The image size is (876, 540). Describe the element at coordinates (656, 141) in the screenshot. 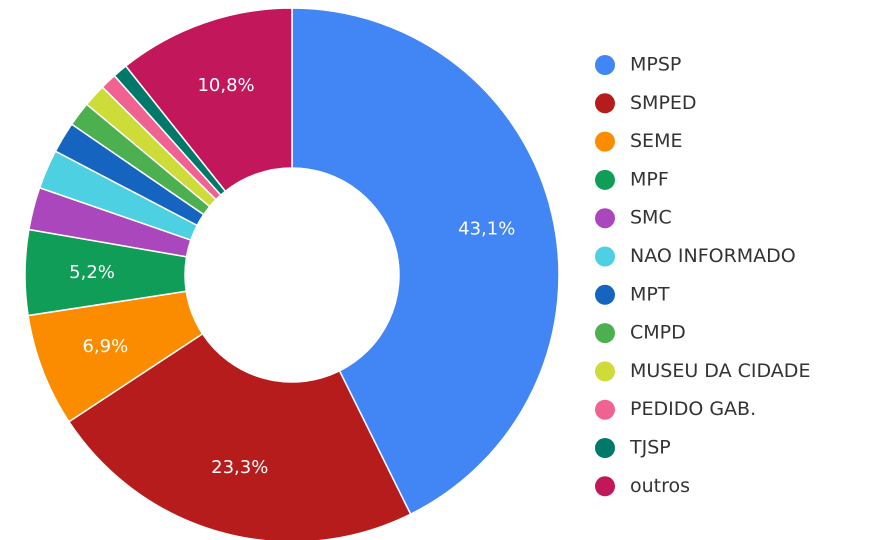

I see `legend-label: SEME` at that location.